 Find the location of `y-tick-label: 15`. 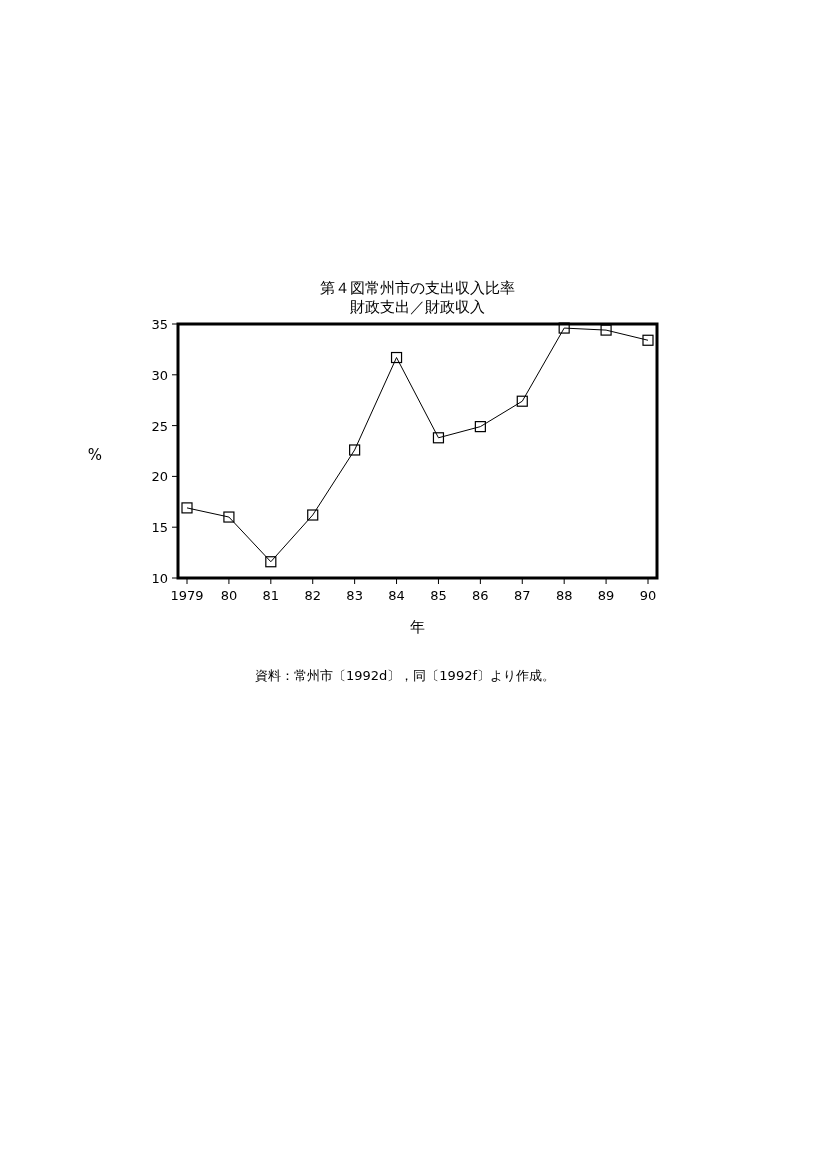

y-tick-label: 15 is located at coordinates (159, 528).